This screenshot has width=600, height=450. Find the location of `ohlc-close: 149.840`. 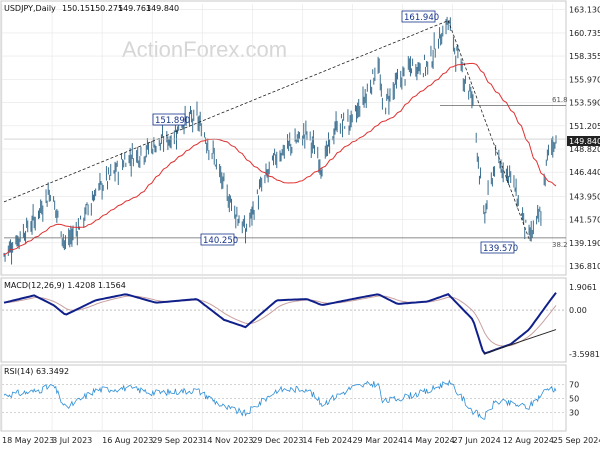

ohlc-close: 149.840 is located at coordinates (162, 8).